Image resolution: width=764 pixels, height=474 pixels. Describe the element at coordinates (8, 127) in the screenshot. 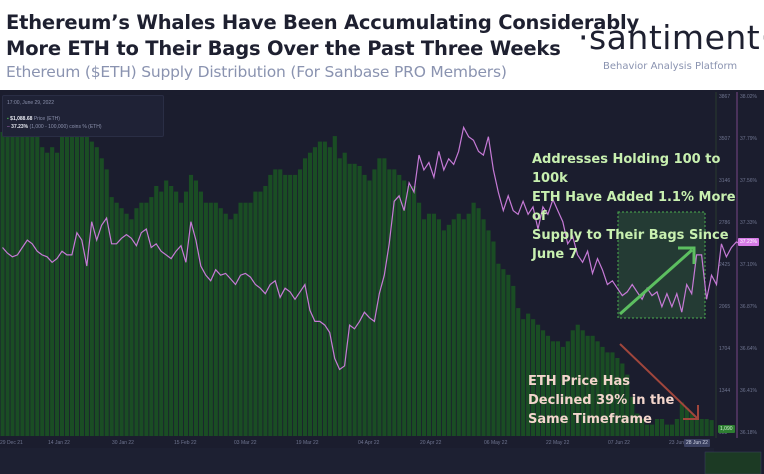

I see `supply-legend-marker-icon: –` at that location.